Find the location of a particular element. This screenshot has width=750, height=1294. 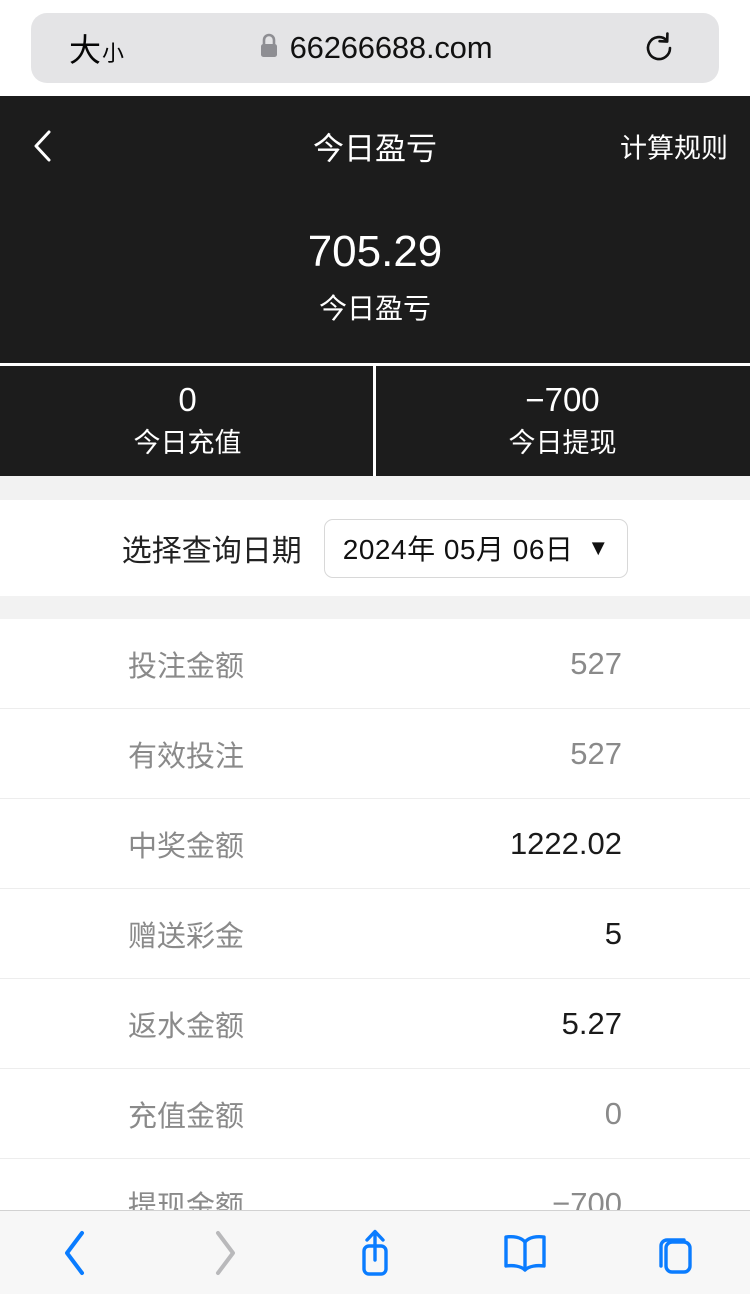

today-profit-label: 今日盈亏 is located at coordinates (374, 308).